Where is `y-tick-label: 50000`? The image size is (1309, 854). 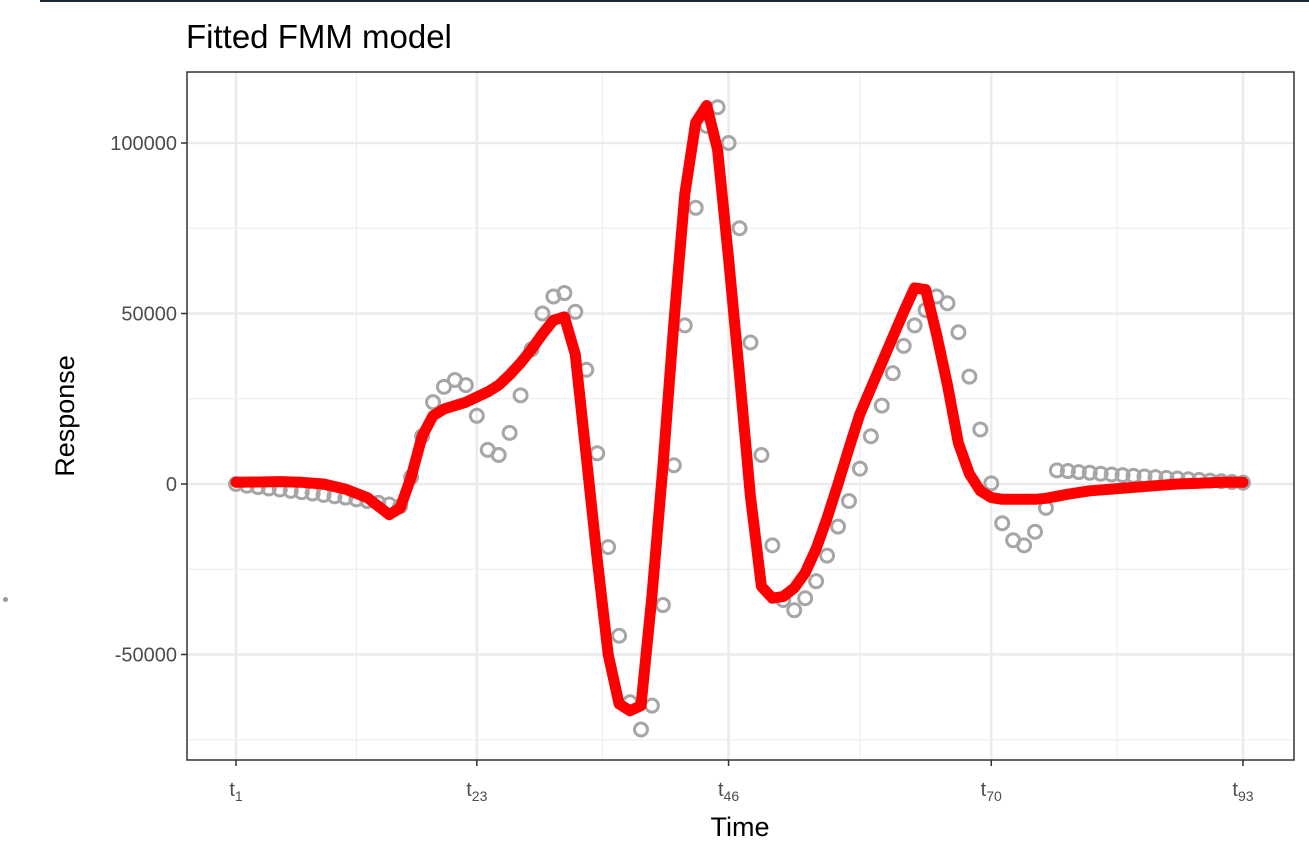 y-tick-label: 50000 is located at coordinates (149, 315).